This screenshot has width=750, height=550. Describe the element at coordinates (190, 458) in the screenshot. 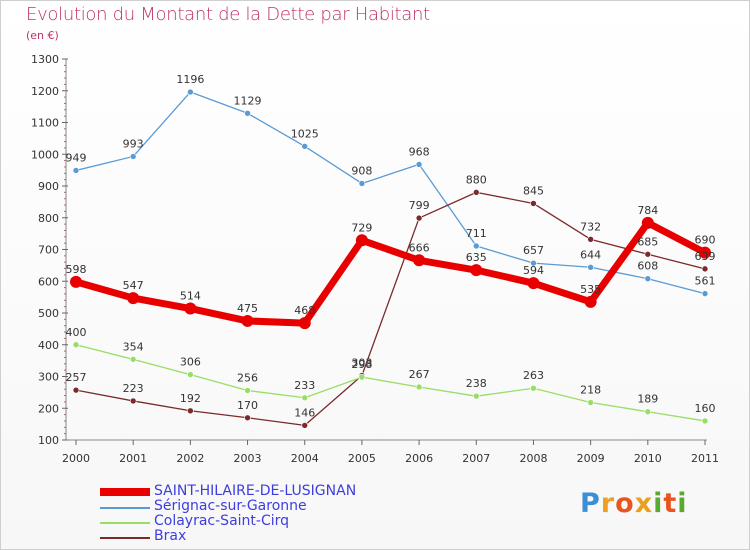

I see `x-tick-label: 2002` at that location.